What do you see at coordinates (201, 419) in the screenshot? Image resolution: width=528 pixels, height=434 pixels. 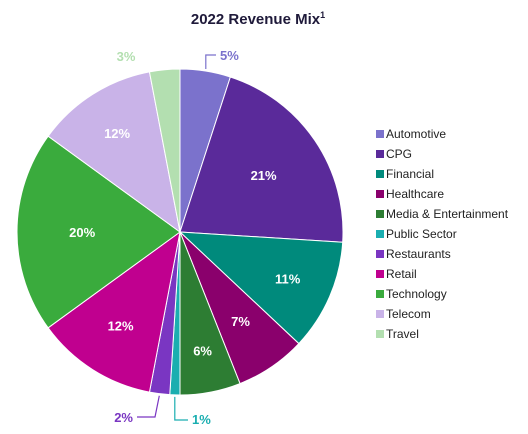 I see `slice-label-public-sector: 1%` at bounding box center [201, 419].